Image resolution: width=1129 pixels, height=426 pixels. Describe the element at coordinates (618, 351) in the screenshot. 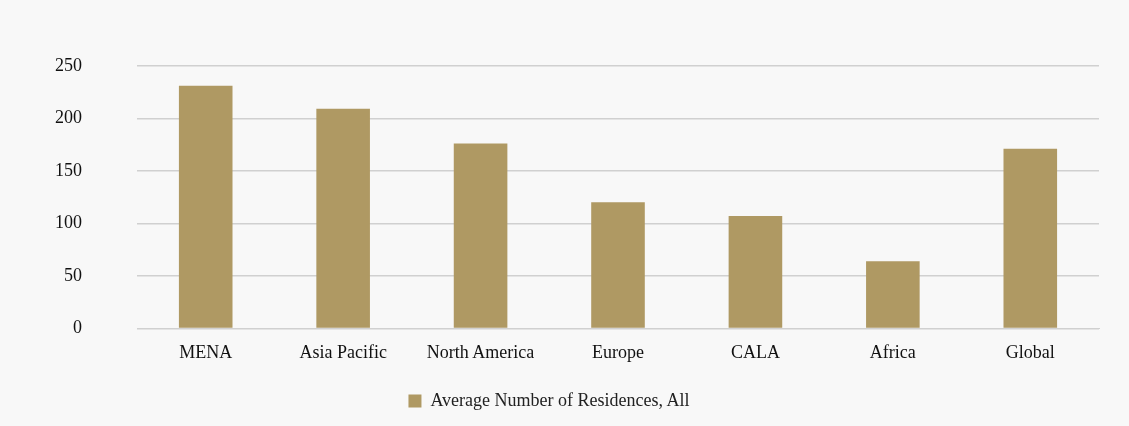

I see `x-tick-label: Europe` at that location.